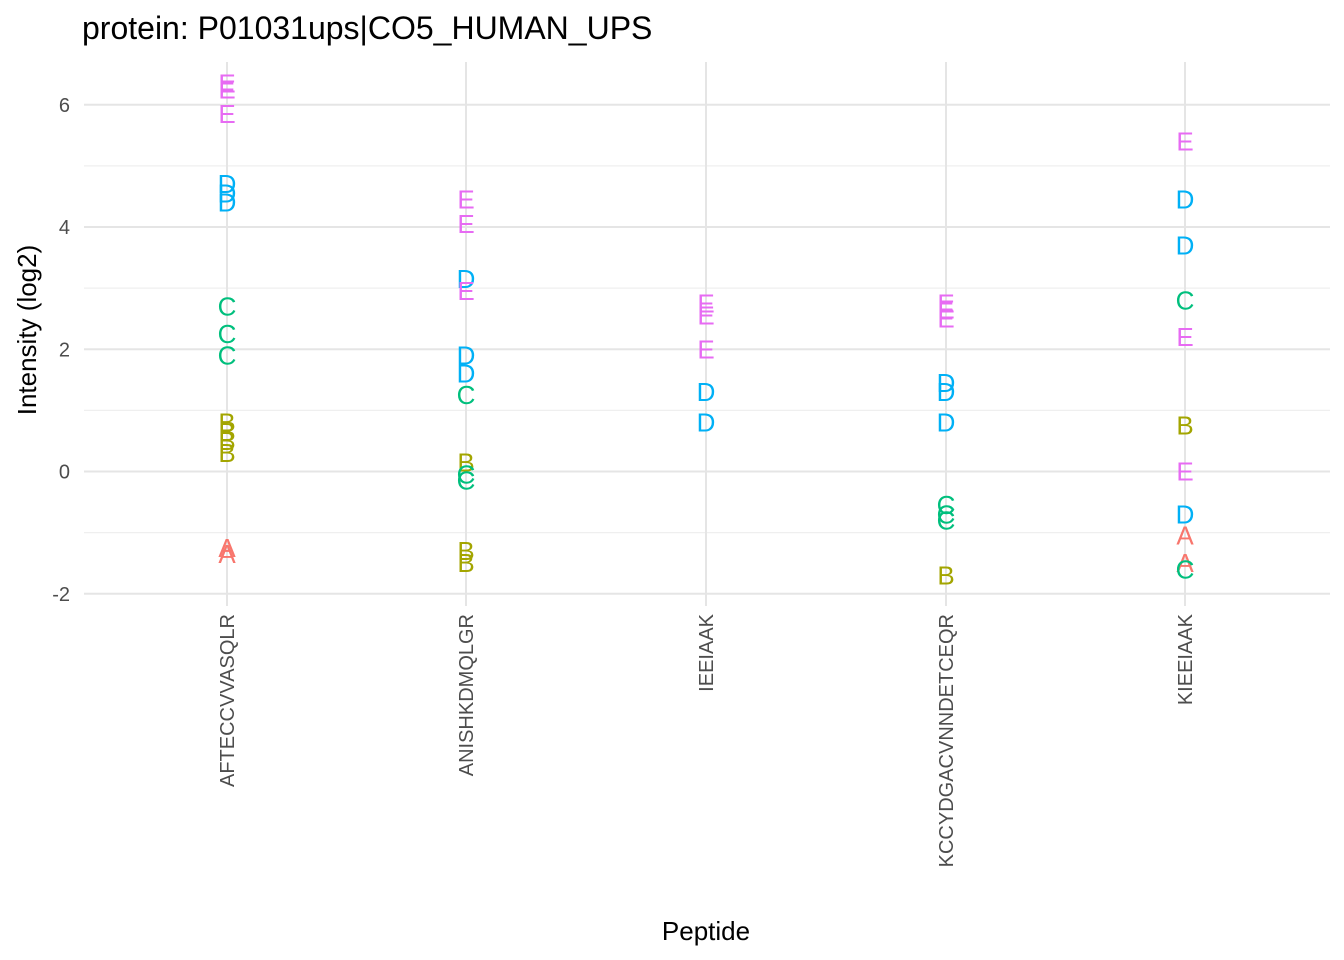  I want to click on y-tick-label: 4, so click(64, 228).